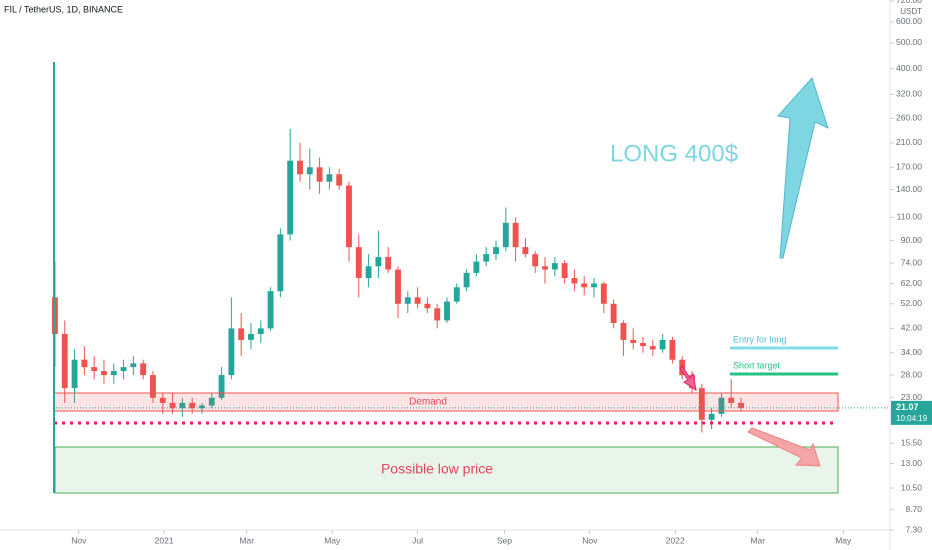 This screenshot has width=932, height=550. What do you see at coordinates (909, 142) in the screenshot?
I see `y-tick-label: 210.00` at bounding box center [909, 142].